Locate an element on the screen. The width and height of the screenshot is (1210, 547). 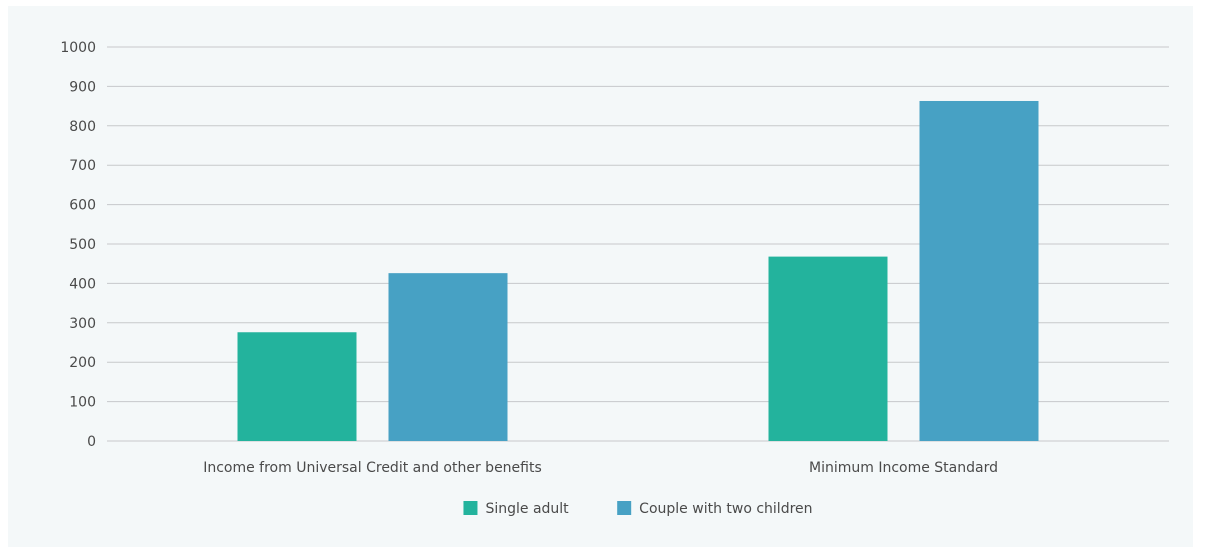
y-tick-label: 600 is located at coordinates (82, 206).